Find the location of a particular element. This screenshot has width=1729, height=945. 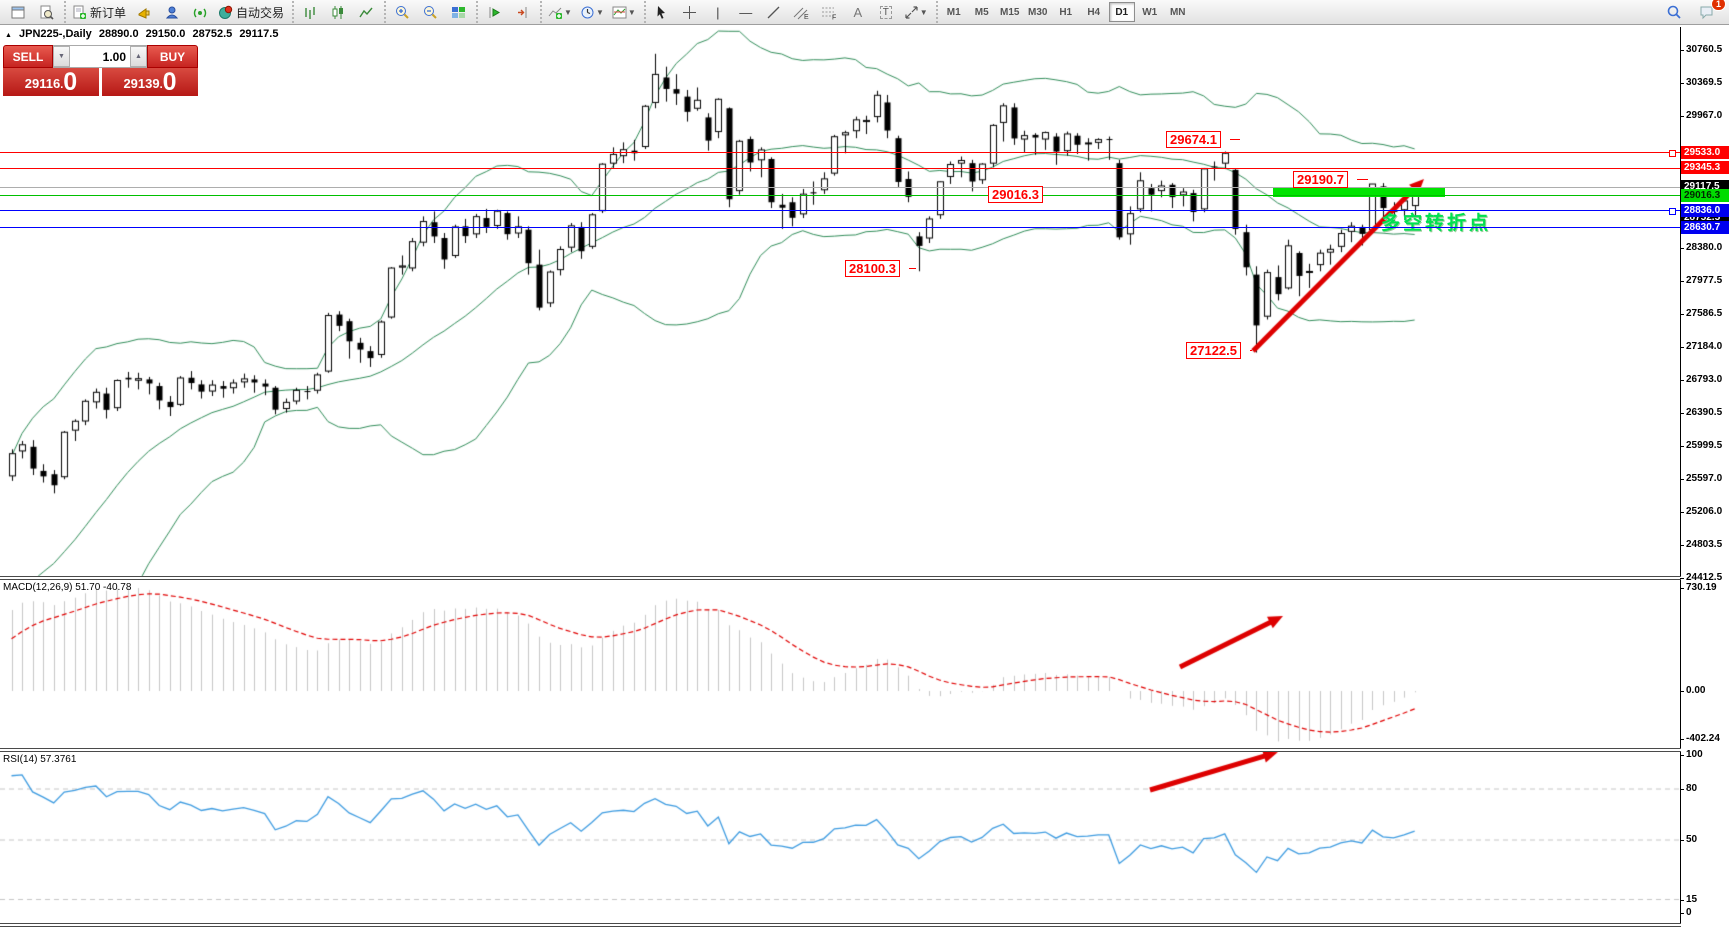

zoom-in-icon is located at coordinates (402, 12).